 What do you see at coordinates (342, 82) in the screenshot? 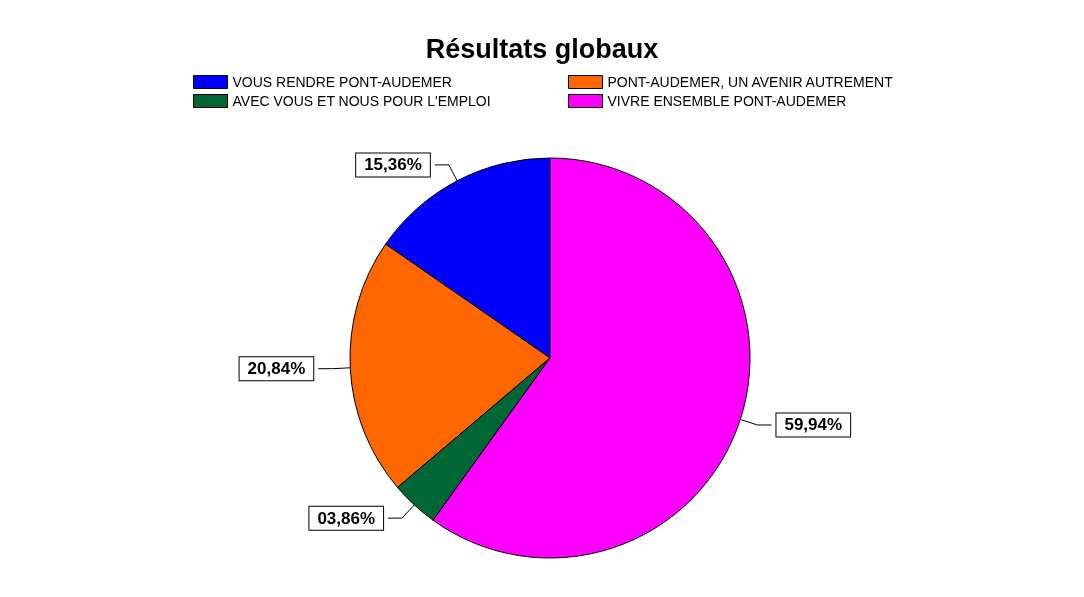
I see `legend-label: VOUS RENDRE PONT-AUDEMER` at bounding box center [342, 82].